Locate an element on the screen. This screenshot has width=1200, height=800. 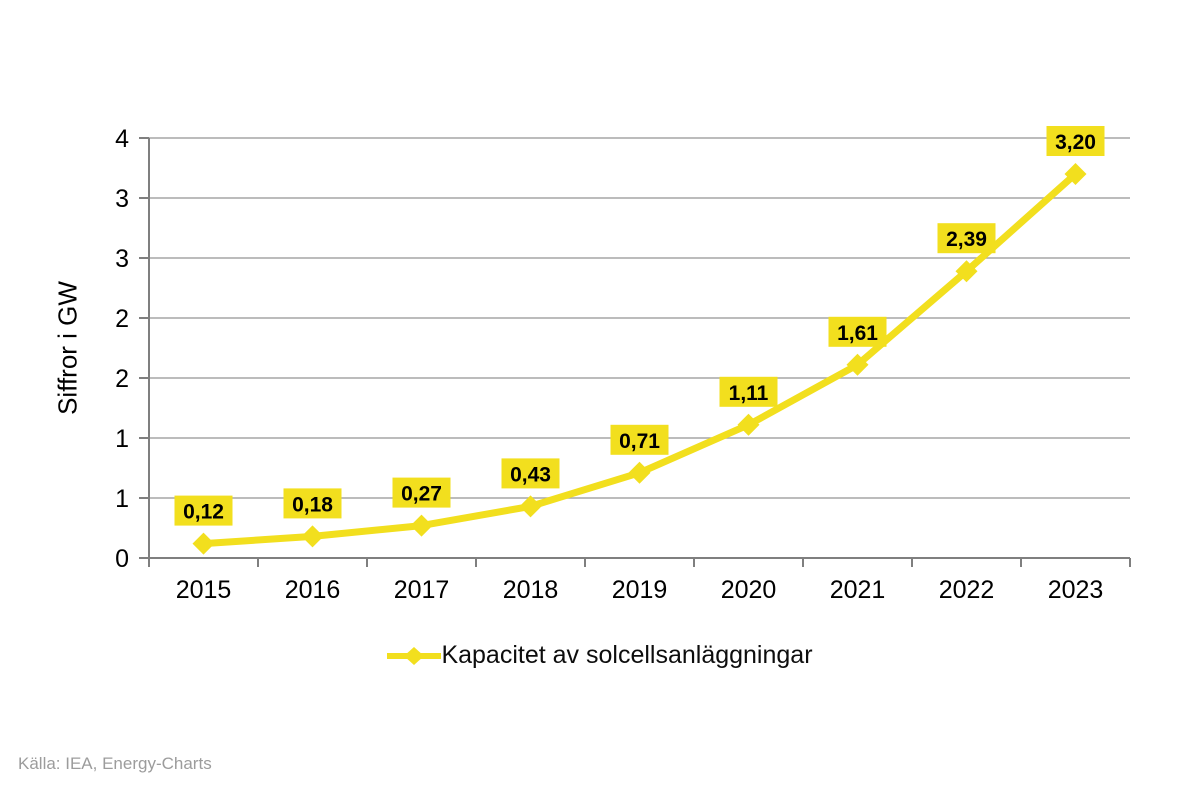
y-axis-tick-label: 4 is located at coordinates (122, 139).